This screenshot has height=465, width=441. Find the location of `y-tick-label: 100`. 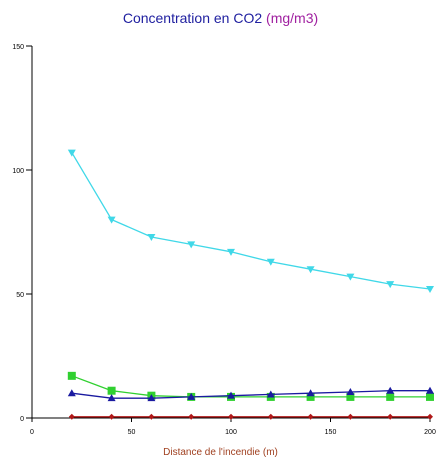

y-tick-label: 100 is located at coordinates (18, 171).